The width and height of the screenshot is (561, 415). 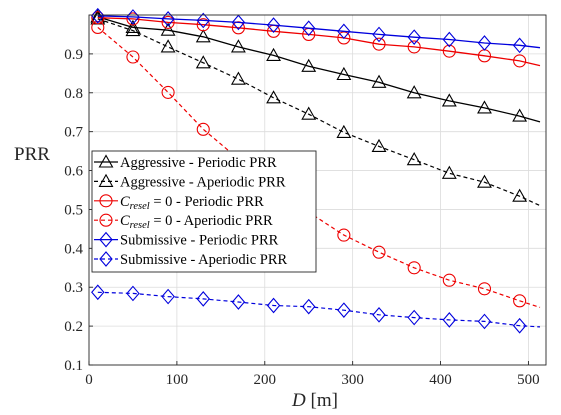 What do you see at coordinates (73, 327) in the screenshot?
I see `y-tick-label: 0.2` at bounding box center [73, 327].